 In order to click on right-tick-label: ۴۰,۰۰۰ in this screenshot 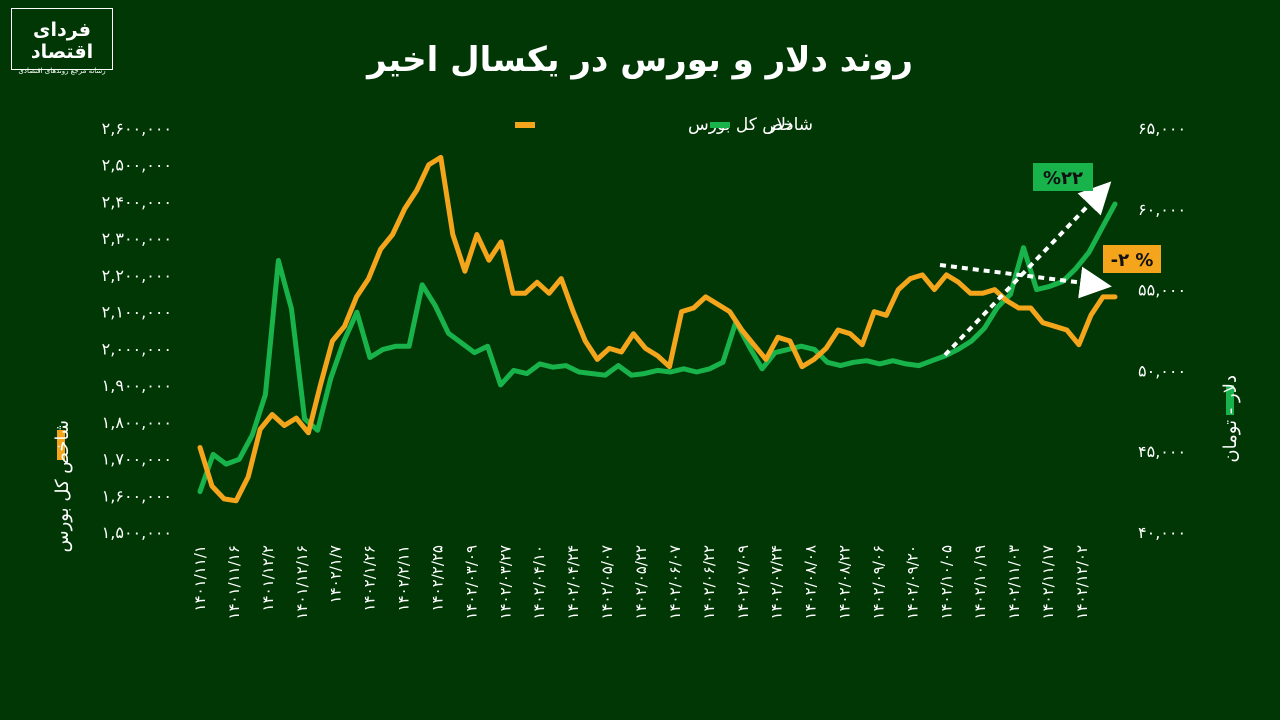, I will do `click(1162, 532)`.